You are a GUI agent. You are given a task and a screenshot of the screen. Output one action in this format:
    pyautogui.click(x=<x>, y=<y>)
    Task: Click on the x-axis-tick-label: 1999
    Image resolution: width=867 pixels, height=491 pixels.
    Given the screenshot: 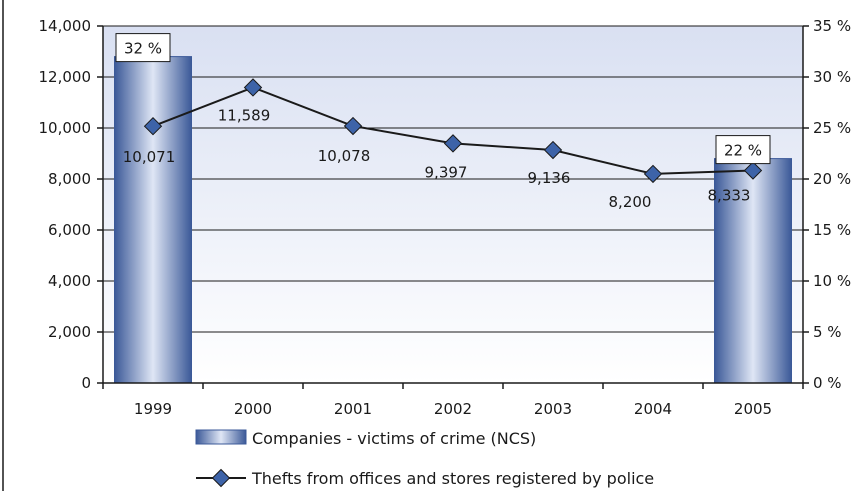 What is the action you would take?
    pyautogui.click(x=153, y=409)
    